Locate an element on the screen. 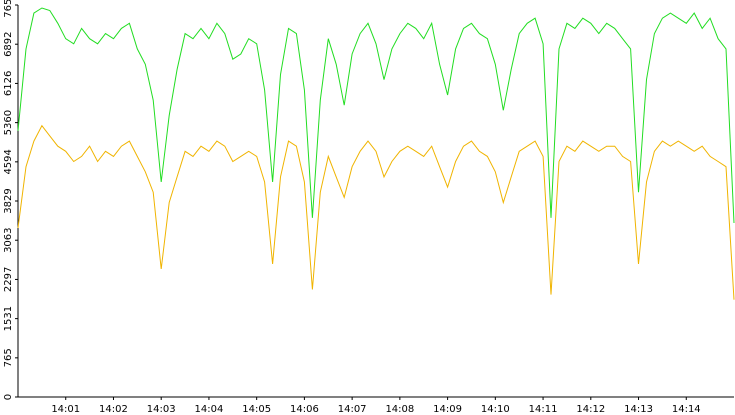 The image size is (735, 415). x-tick-label: 14:06 is located at coordinates (304, 409).